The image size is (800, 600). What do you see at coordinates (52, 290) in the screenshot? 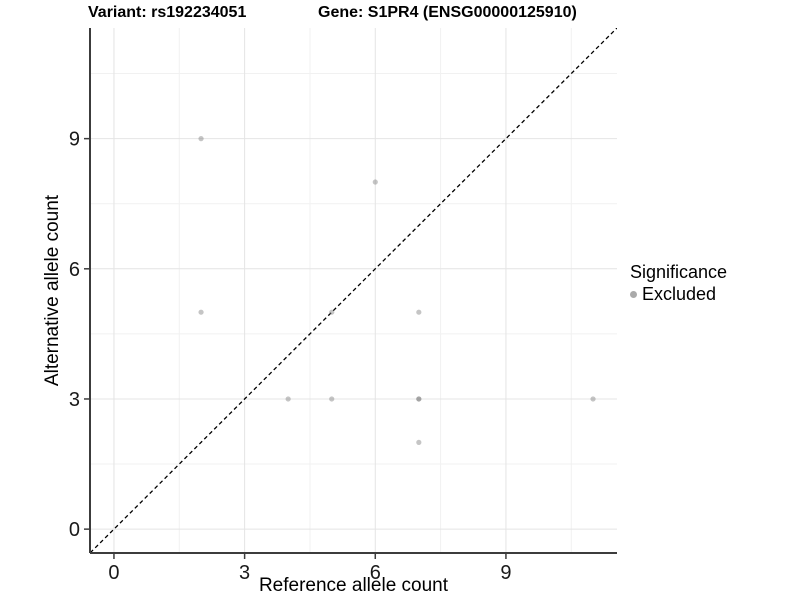
I see `y-axis-title: Alternative allele count` at bounding box center [52, 290].